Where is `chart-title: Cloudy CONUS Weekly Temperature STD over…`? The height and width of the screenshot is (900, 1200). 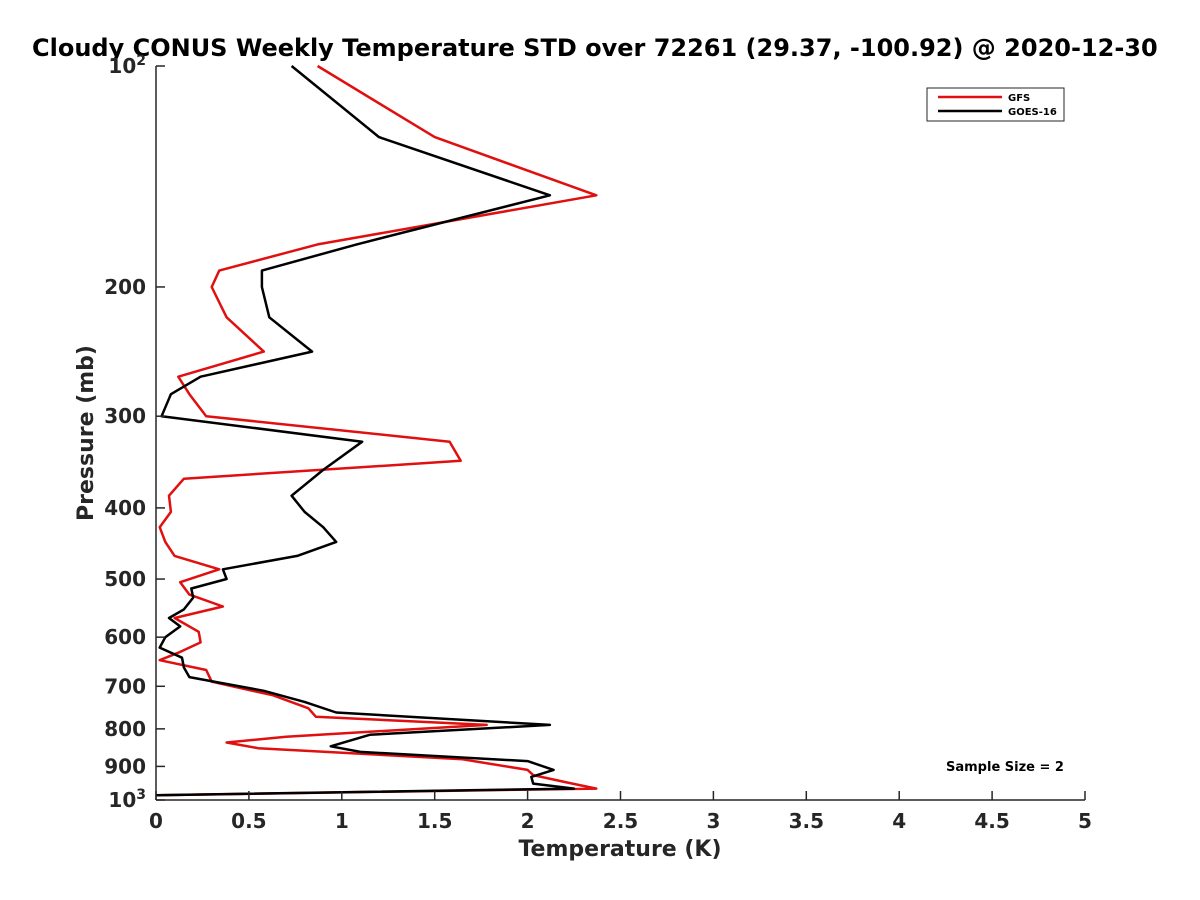 chart-title: Cloudy CONUS Weekly Temperature STD over… is located at coordinates (595, 48).